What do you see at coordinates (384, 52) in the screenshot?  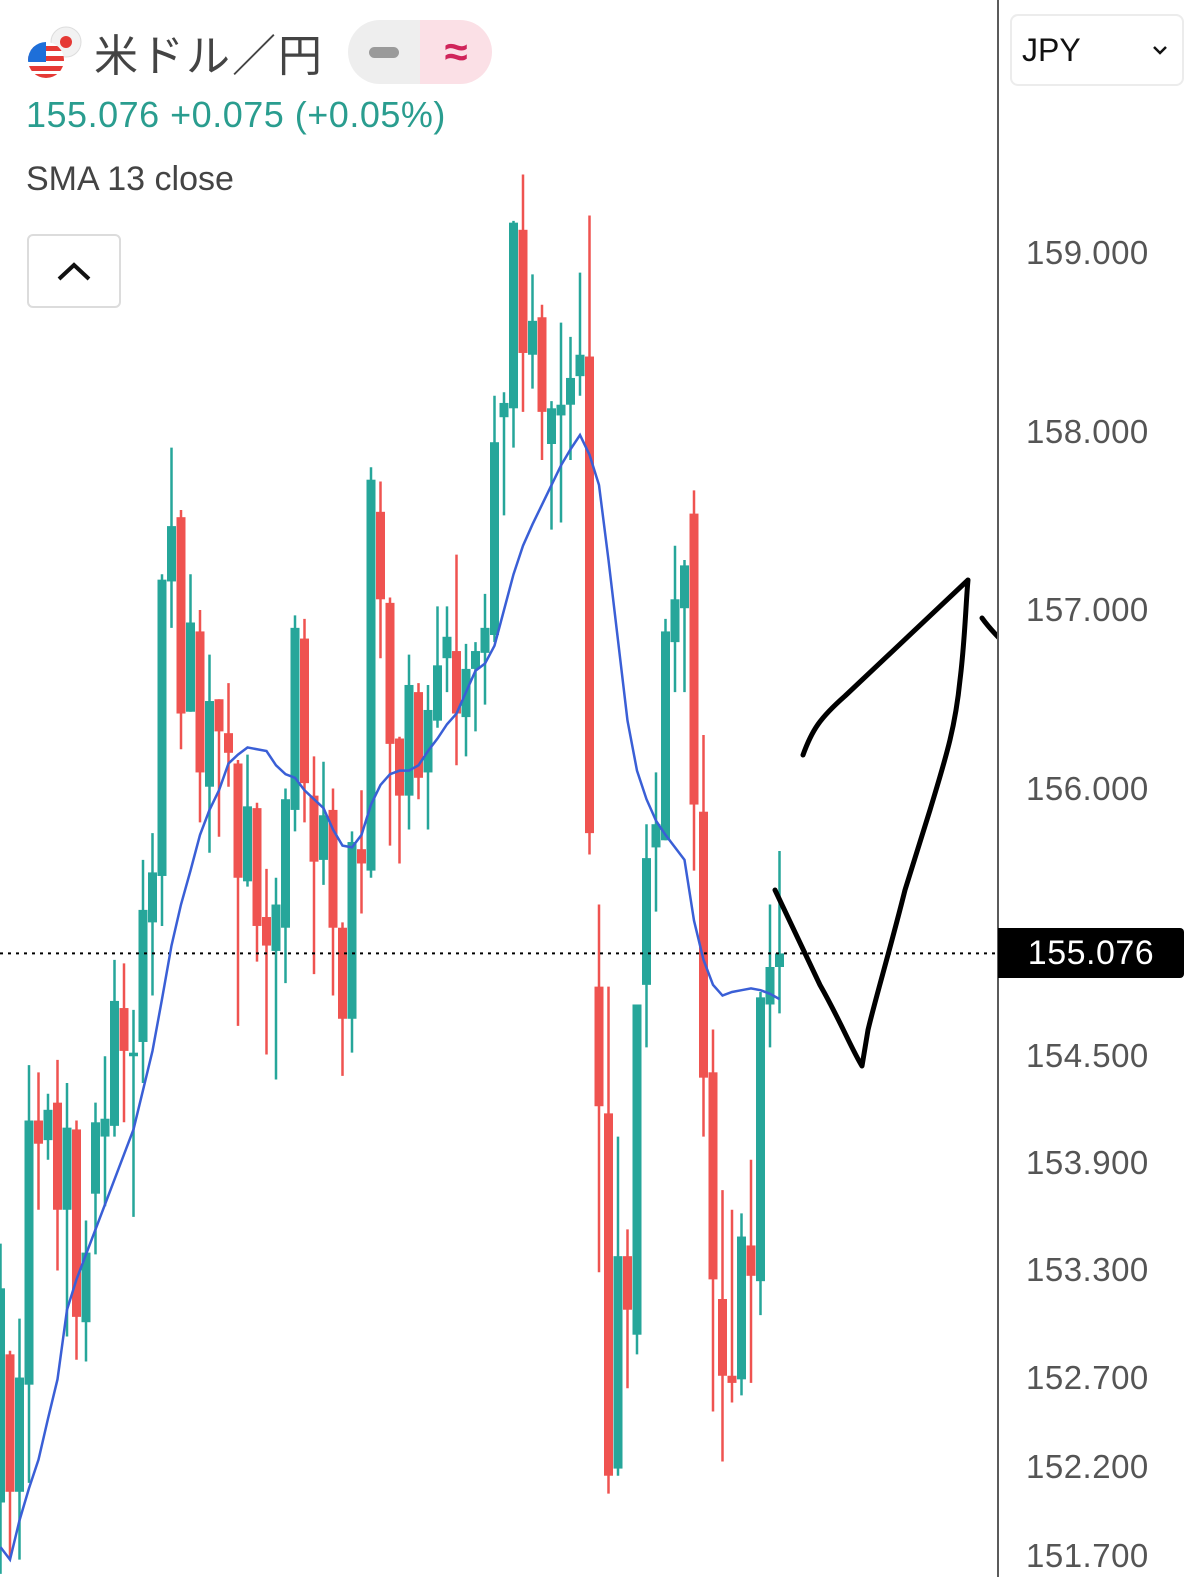 I see `minus-icon` at bounding box center [384, 52].